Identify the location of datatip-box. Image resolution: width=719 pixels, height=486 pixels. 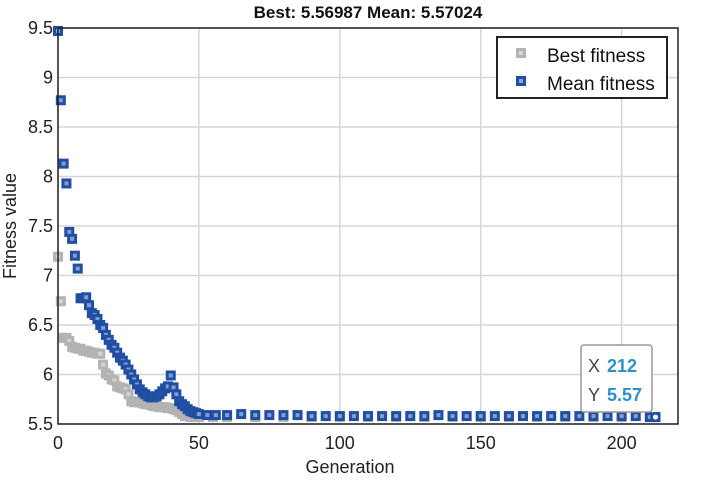
(616, 378).